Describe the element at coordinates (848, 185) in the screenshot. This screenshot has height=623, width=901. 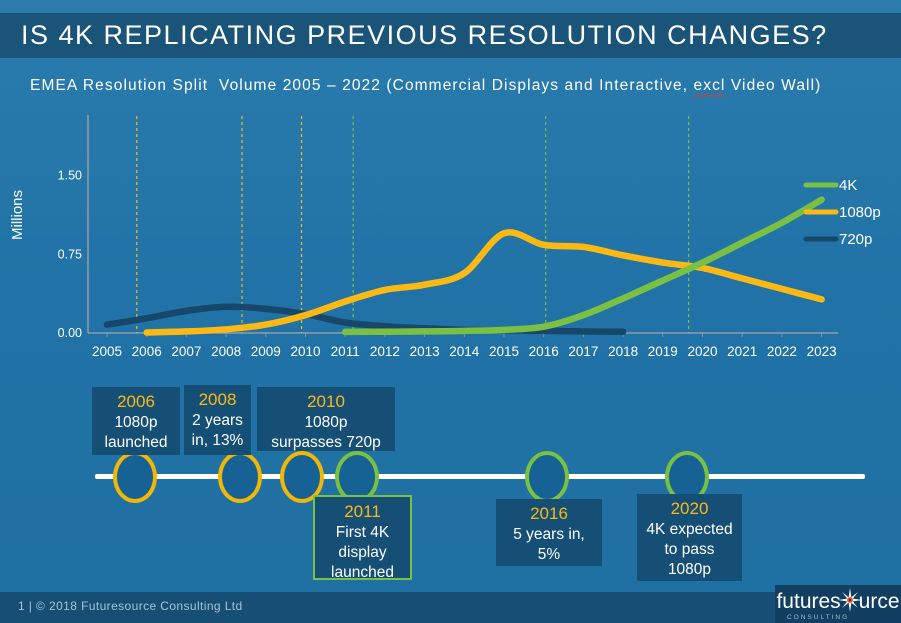
I see `legend-label-4k: 4K` at that location.